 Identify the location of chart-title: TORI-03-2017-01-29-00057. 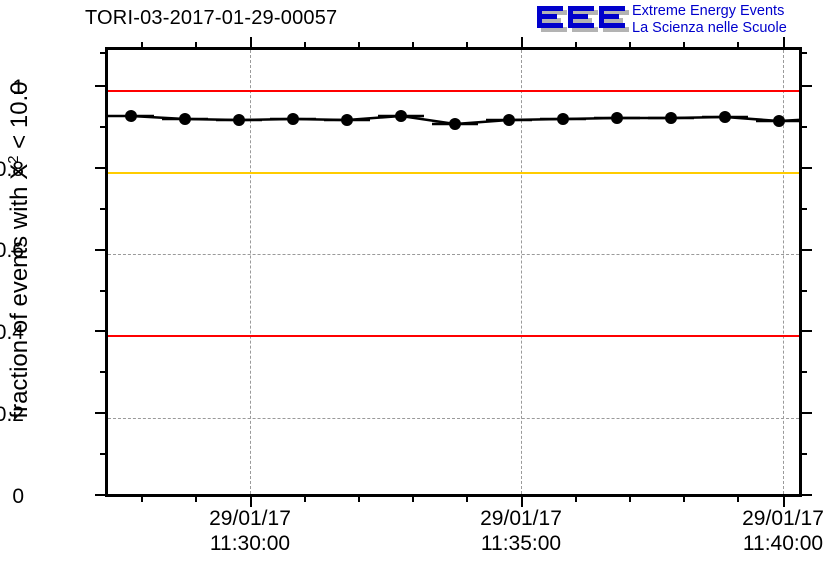
(211, 18).